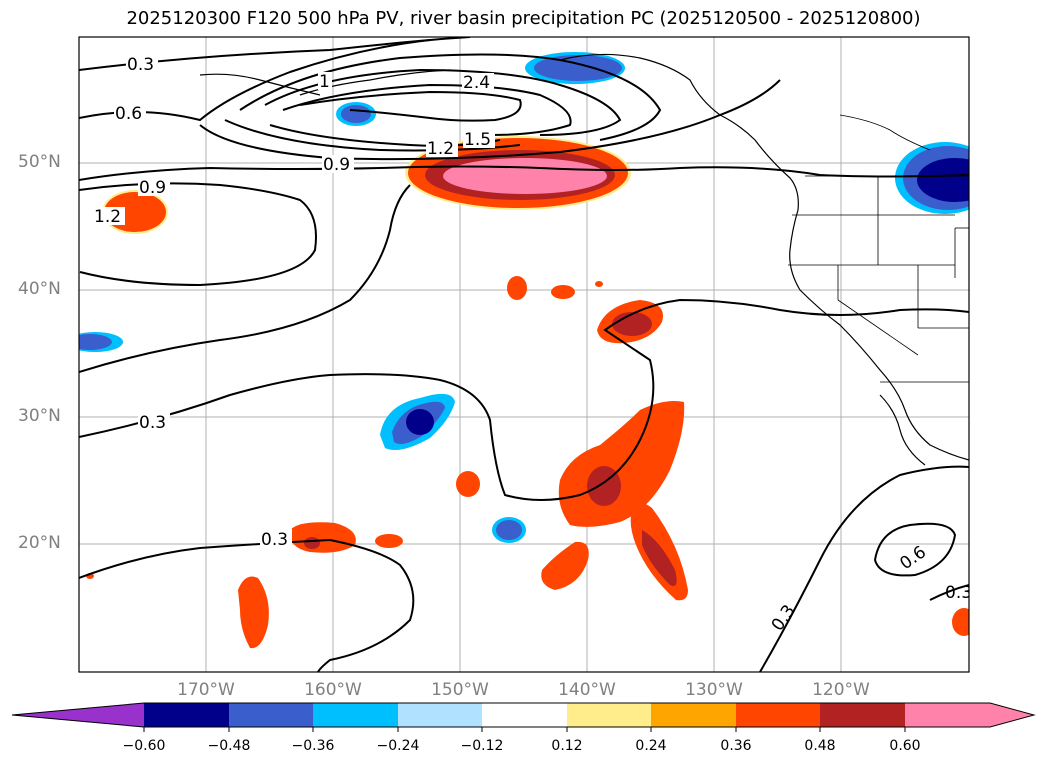 This screenshot has width=1047, height=765. I want to click on lat-label-20n: 20°N, so click(39, 543).